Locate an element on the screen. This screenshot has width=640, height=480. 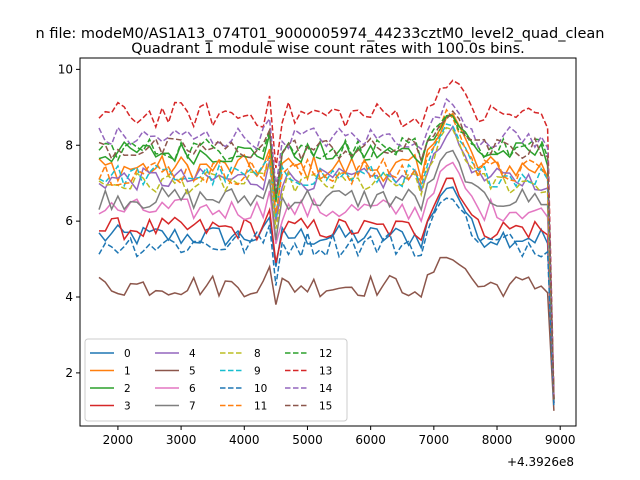
legend-label-8: 8 is located at coordinates (257, 354).